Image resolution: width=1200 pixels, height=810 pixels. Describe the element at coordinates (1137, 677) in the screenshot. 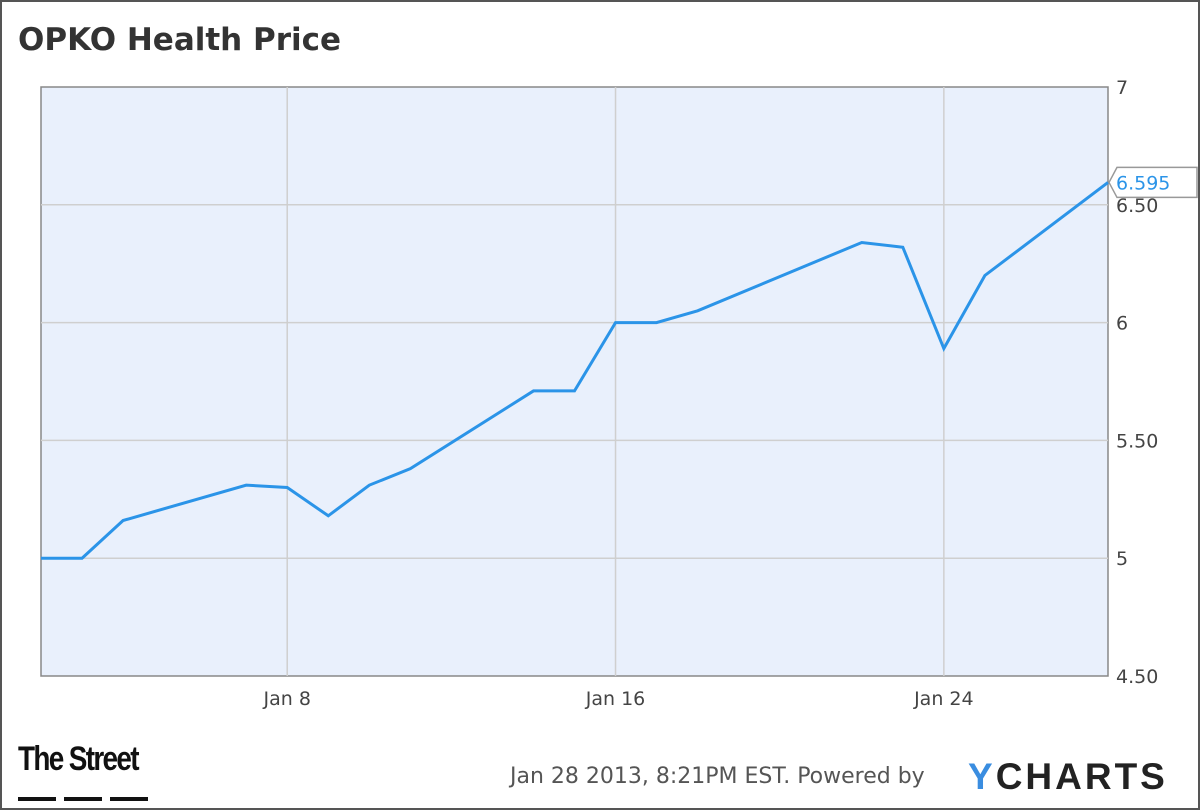

I see `y-tick-label: 4.50` at that location.